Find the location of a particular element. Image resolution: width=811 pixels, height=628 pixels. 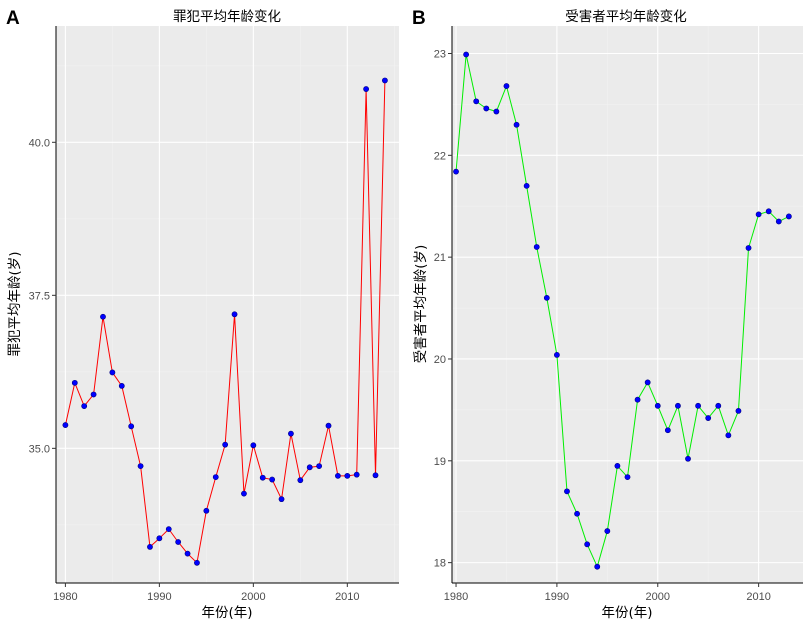

panel-b-y-tick-label: 21 is located at coordinates (440, 258).